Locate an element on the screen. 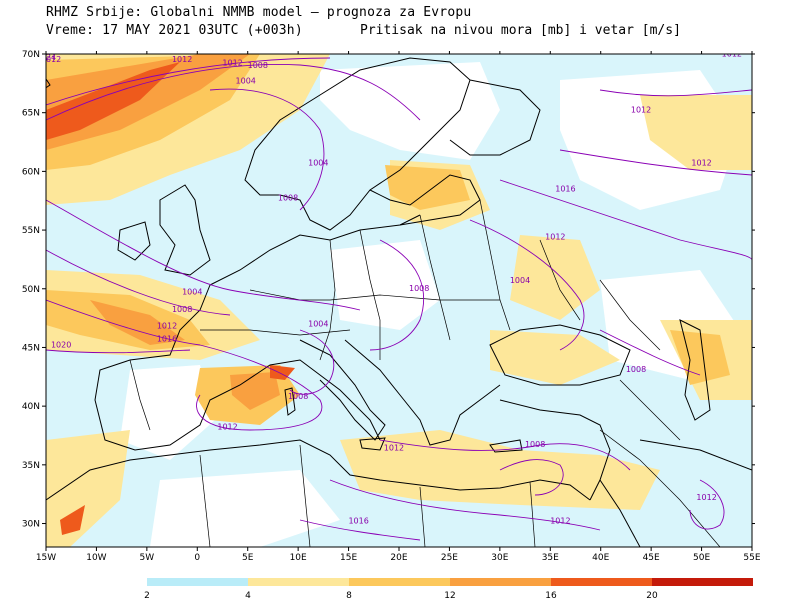  forecast-time: Vreme: 17 MAY 2021 03UTC (+003h) is located at coordinates (174, 30).